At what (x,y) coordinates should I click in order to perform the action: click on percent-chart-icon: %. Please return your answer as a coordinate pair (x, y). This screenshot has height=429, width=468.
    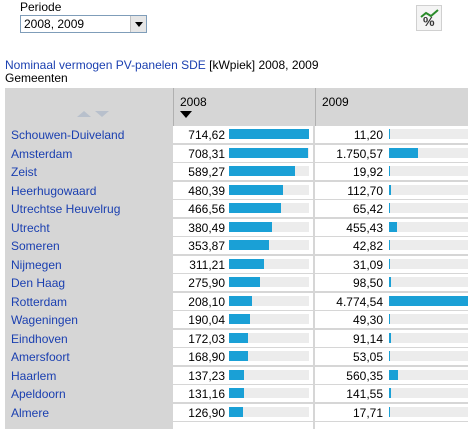
    Looking at the image, I should click on (430, 19).